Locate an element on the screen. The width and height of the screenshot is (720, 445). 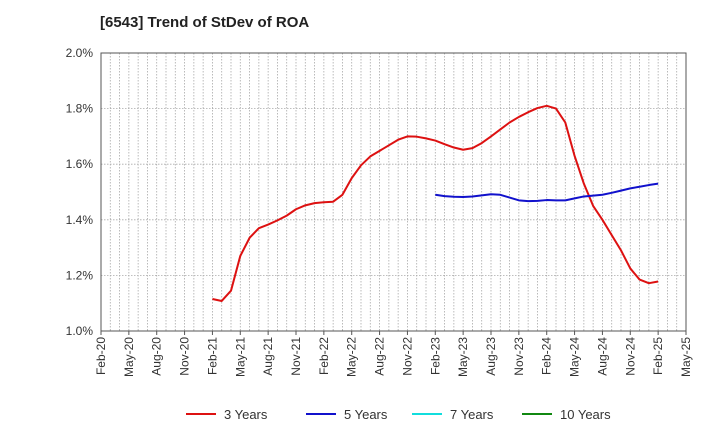
x-tick-label: Nov-24 is located at coordinates (630, 356).